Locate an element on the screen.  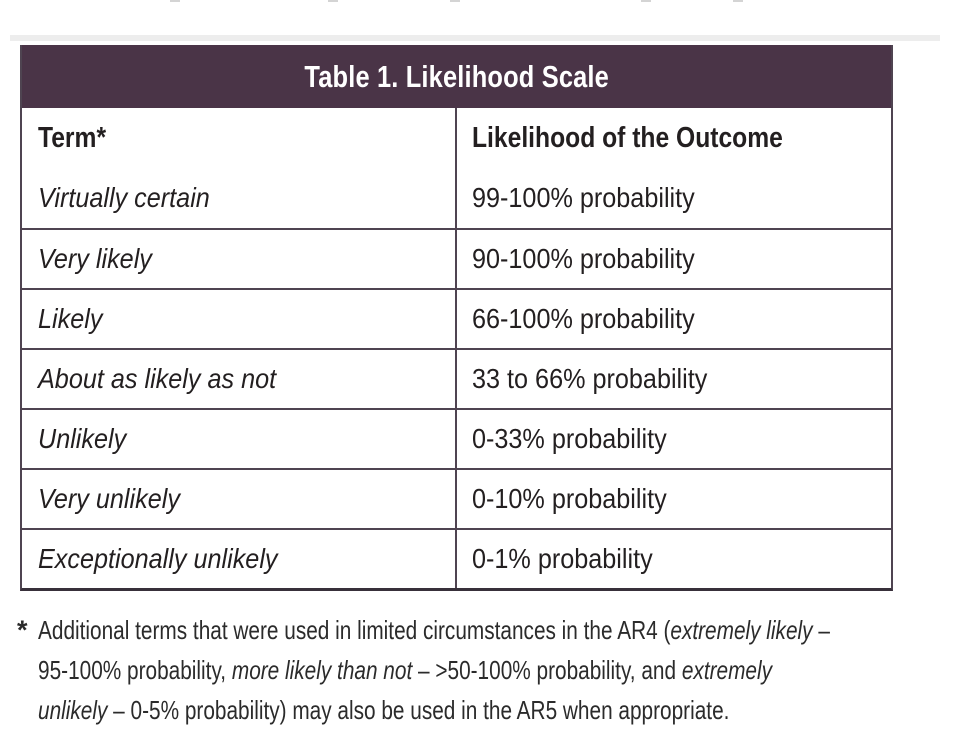
likelihood-cell: 99-100% probability is located at coordinates (674, 198).